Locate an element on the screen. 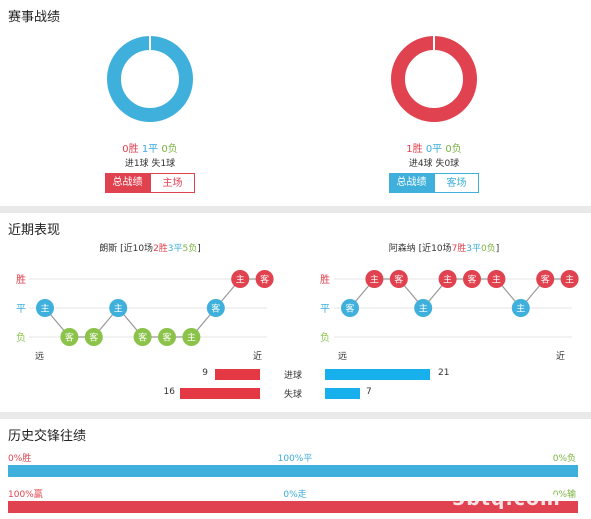 This screenshot has width=591, height=519. recent-form-chart: 胜平负主客 客主客客主客主客 胜平负客主 客主主客主主客主 is located at coordinates (297, 308).